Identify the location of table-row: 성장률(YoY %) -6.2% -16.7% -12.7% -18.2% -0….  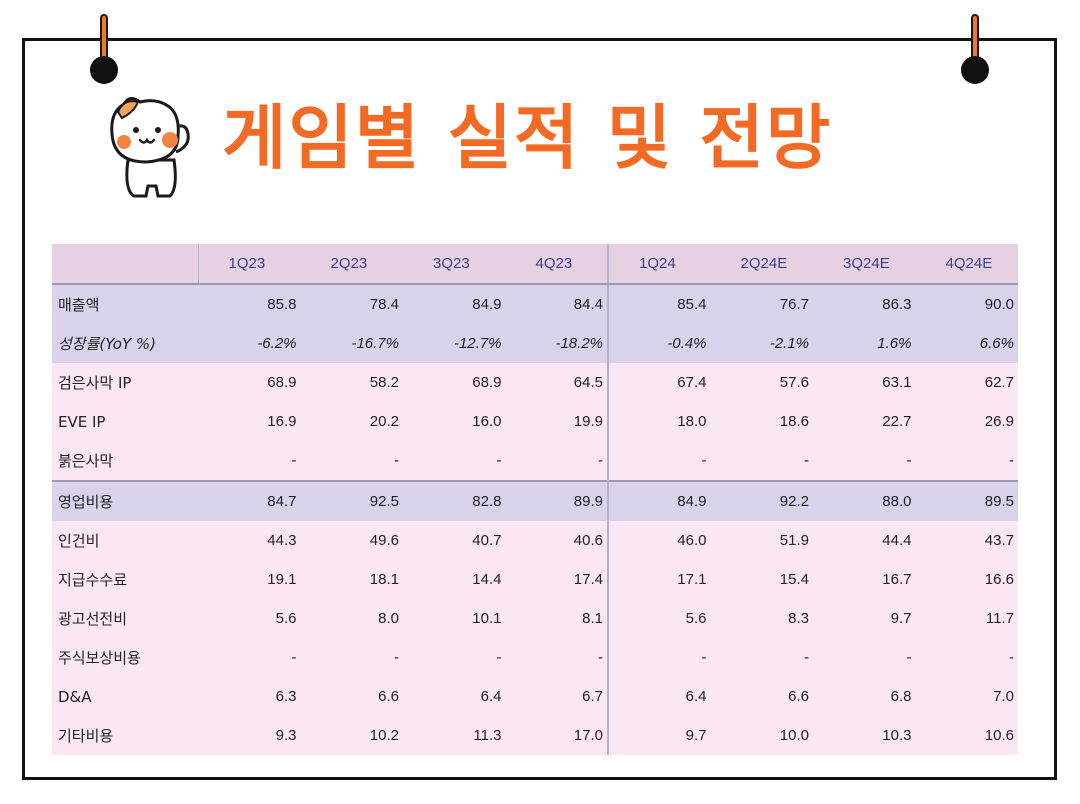
(535, 343).